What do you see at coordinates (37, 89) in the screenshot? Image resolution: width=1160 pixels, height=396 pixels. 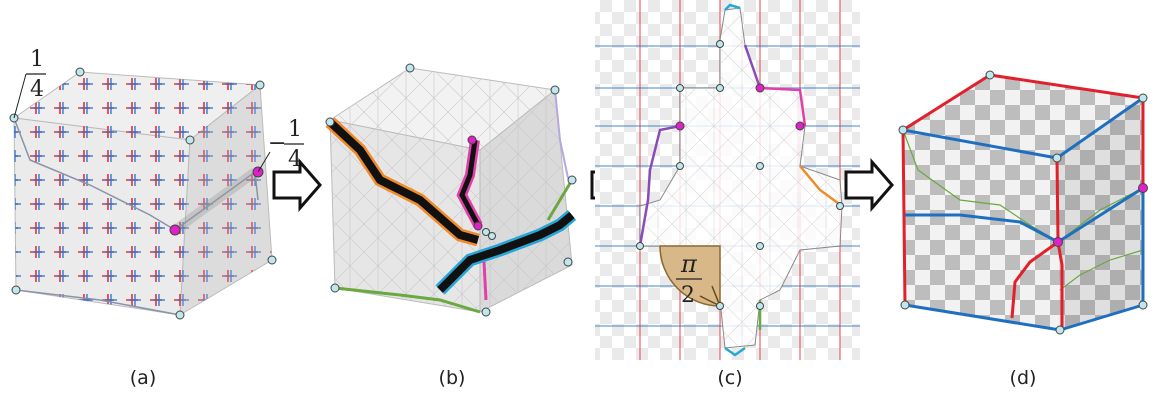 I see `svg-text: 4` at bounding box center [37, 89].